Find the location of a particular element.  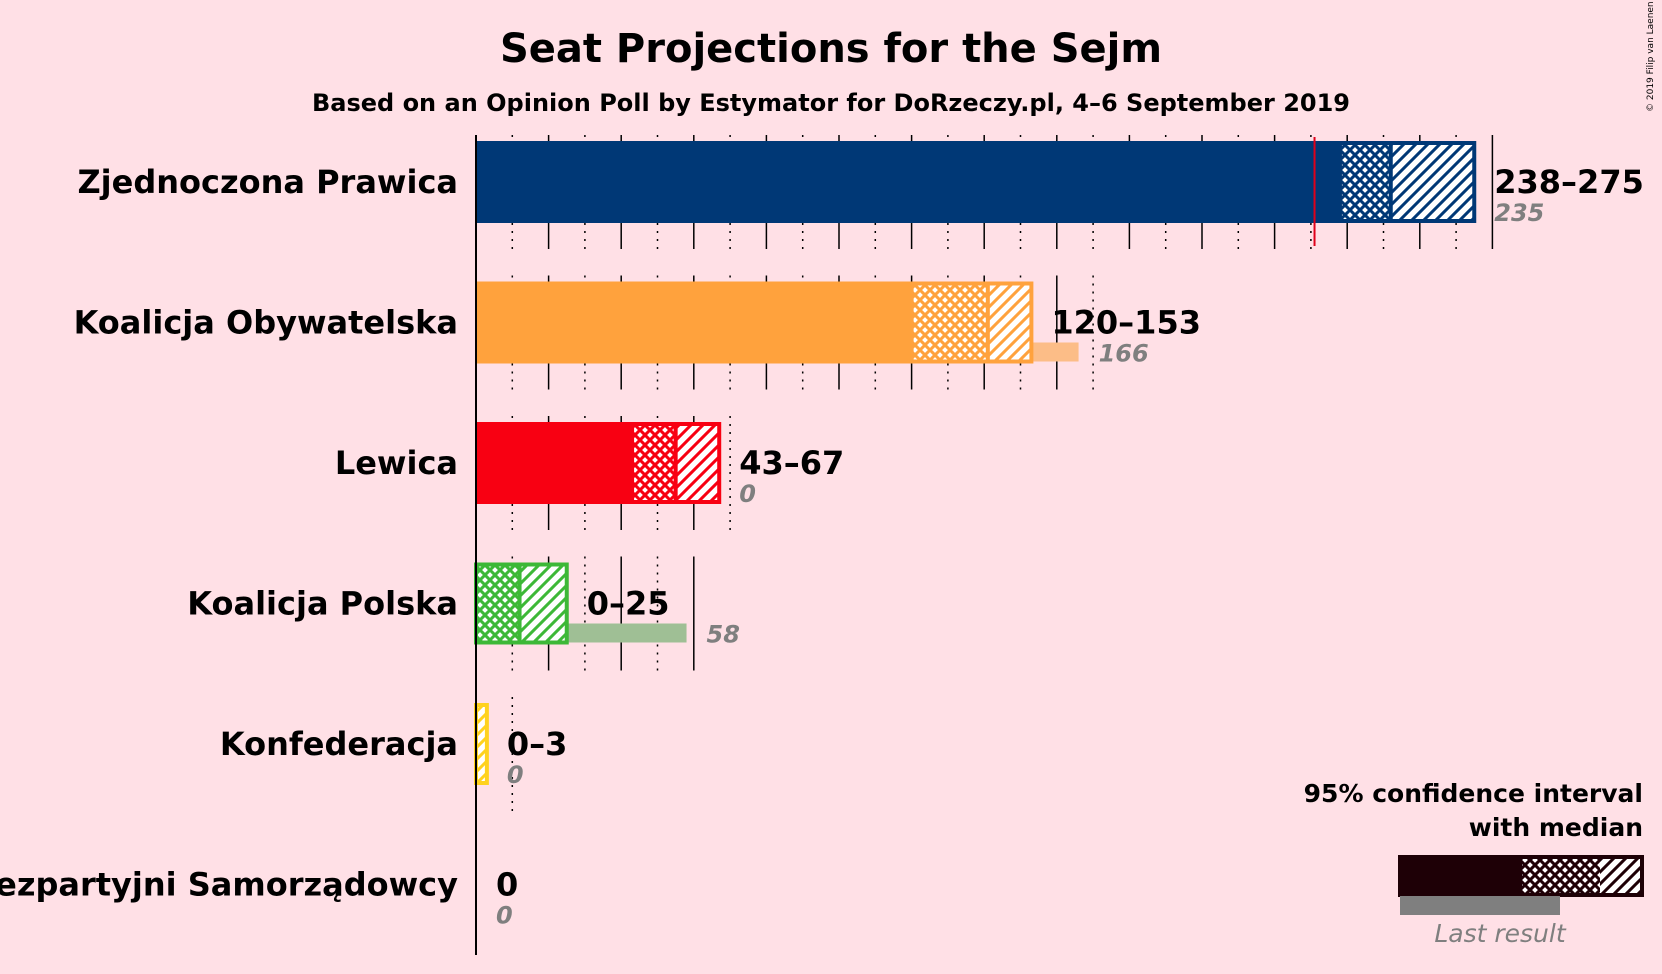

range-label: 0 is located at coordinates (507, 885).